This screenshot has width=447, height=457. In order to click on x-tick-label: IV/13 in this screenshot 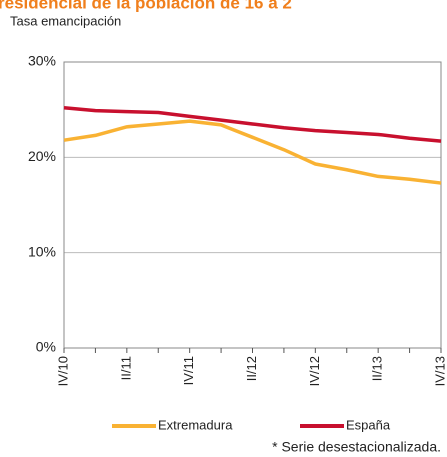, I will do `click(439, 371)`.